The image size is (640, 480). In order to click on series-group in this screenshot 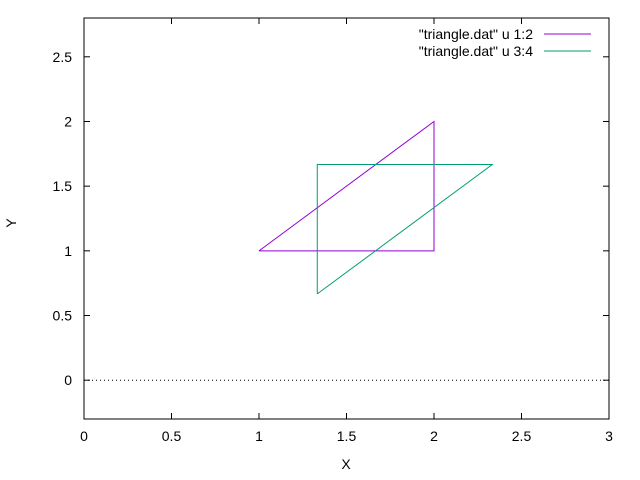, I will do `click(376, 207)`.